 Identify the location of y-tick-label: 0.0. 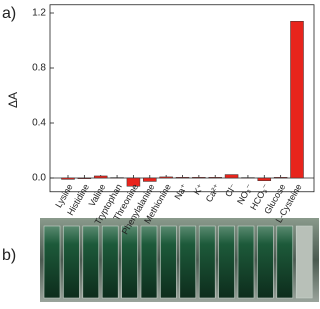
(39, 178).